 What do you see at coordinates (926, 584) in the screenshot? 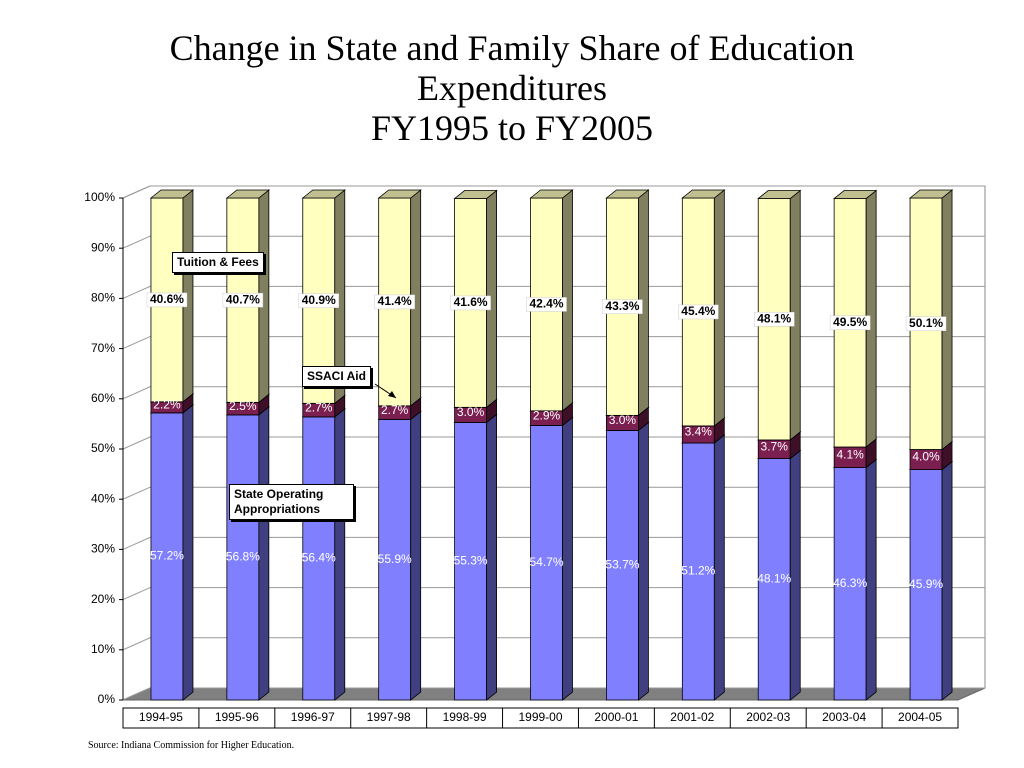
I see `data-label: 45.9%` at bounding box center [926, 584].